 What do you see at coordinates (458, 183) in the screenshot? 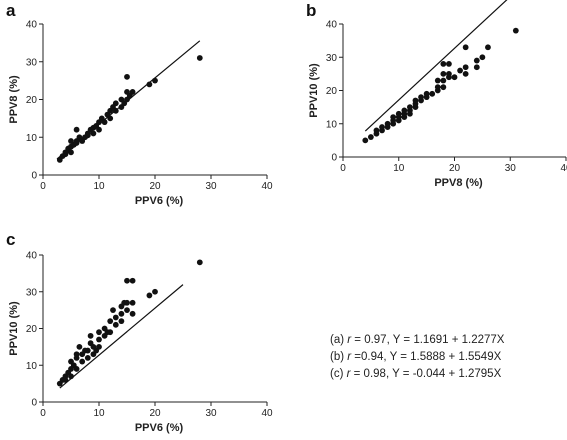
I see `x-axis-title: PPV8 (%)` at bounding box center [458, 183].